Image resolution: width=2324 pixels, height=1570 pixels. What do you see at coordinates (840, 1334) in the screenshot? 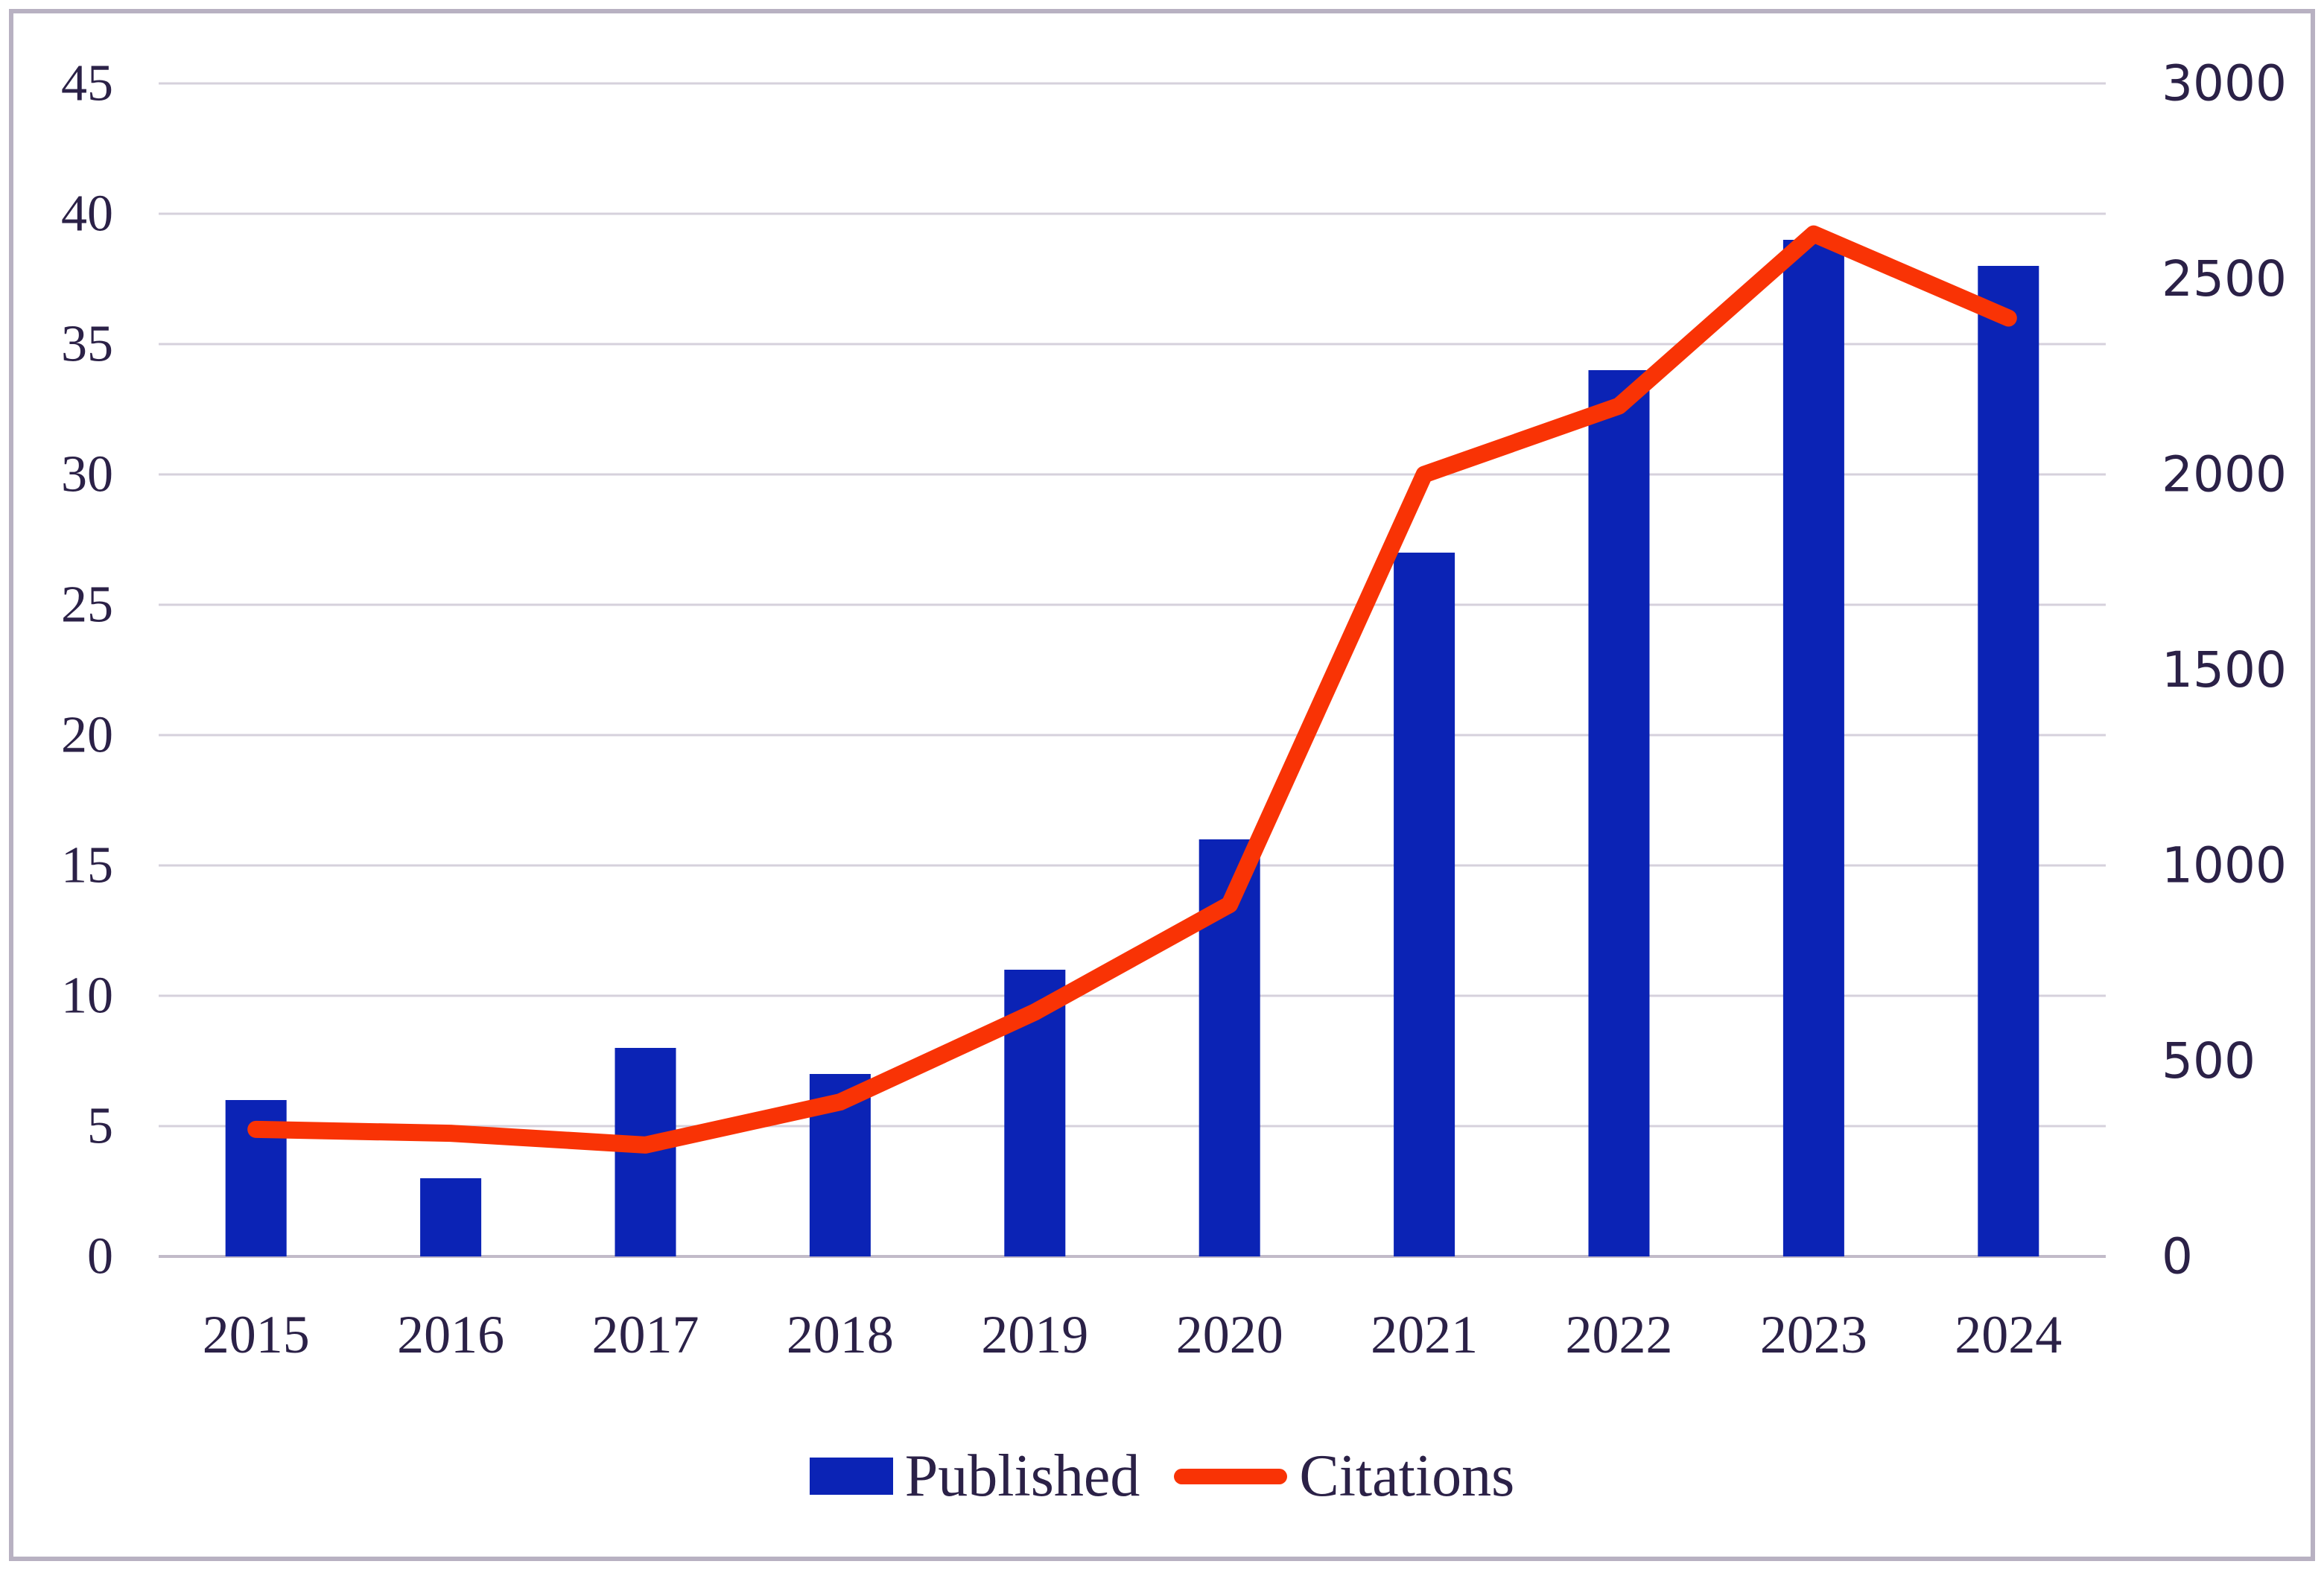
I see `x-label-2018: 2018` at bounding box center [840, 1334].